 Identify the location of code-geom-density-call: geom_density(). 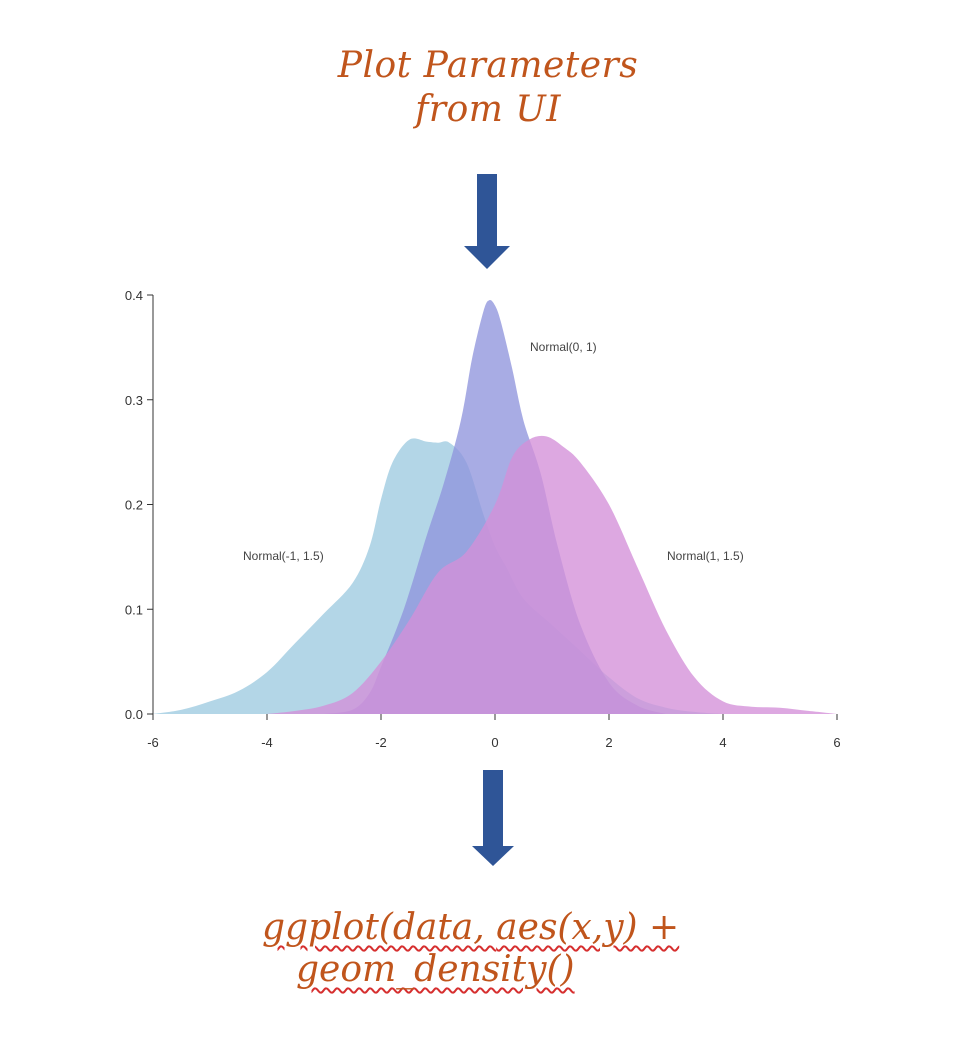
(435, 969).